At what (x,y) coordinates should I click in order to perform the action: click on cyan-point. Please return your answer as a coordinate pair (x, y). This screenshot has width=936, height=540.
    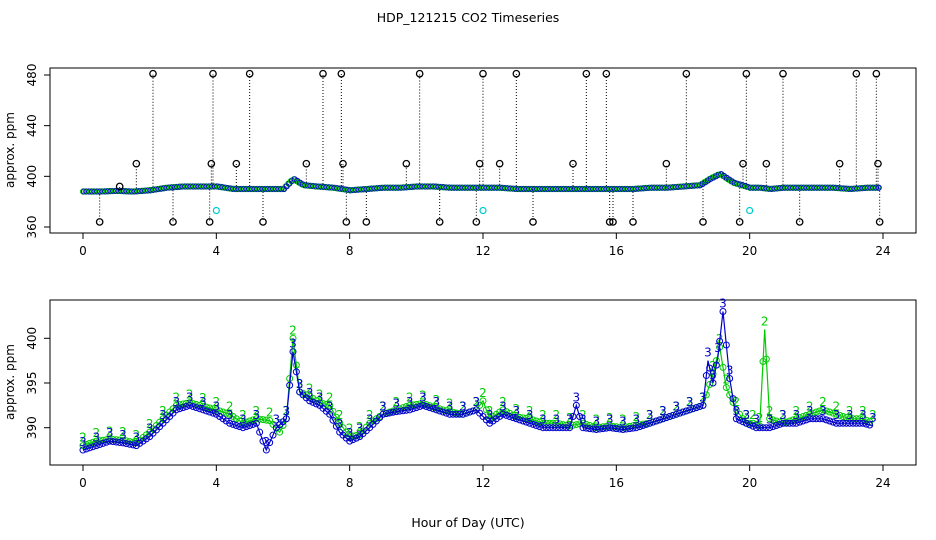
    Looking at the image, I should click on (216, 210).